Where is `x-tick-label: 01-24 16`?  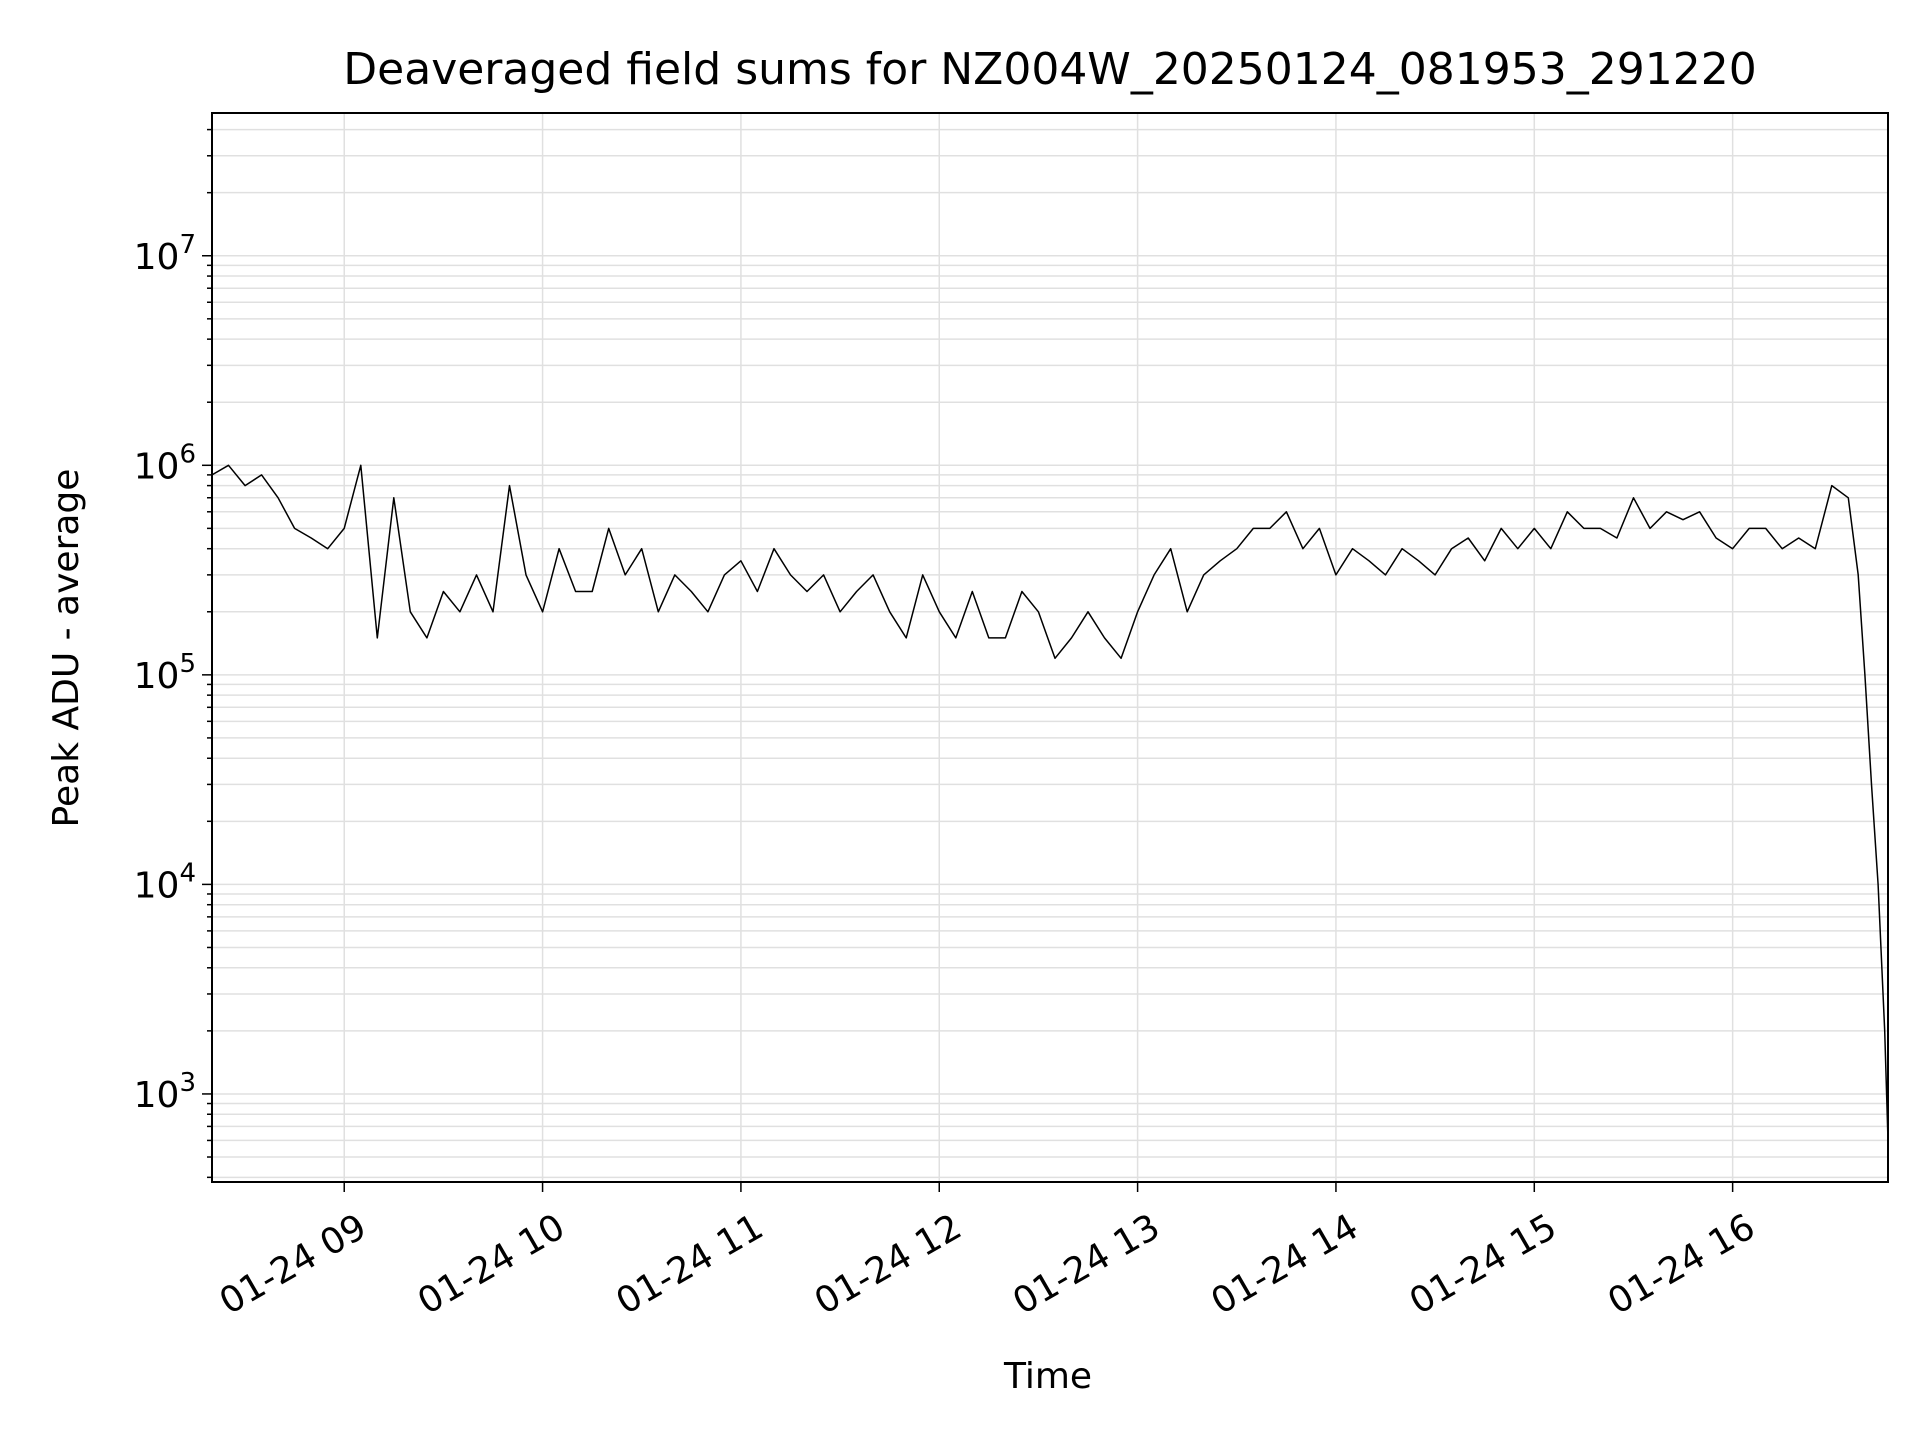 x-tick-label: 01-24 16 is located at coordinates (1681, 1264).